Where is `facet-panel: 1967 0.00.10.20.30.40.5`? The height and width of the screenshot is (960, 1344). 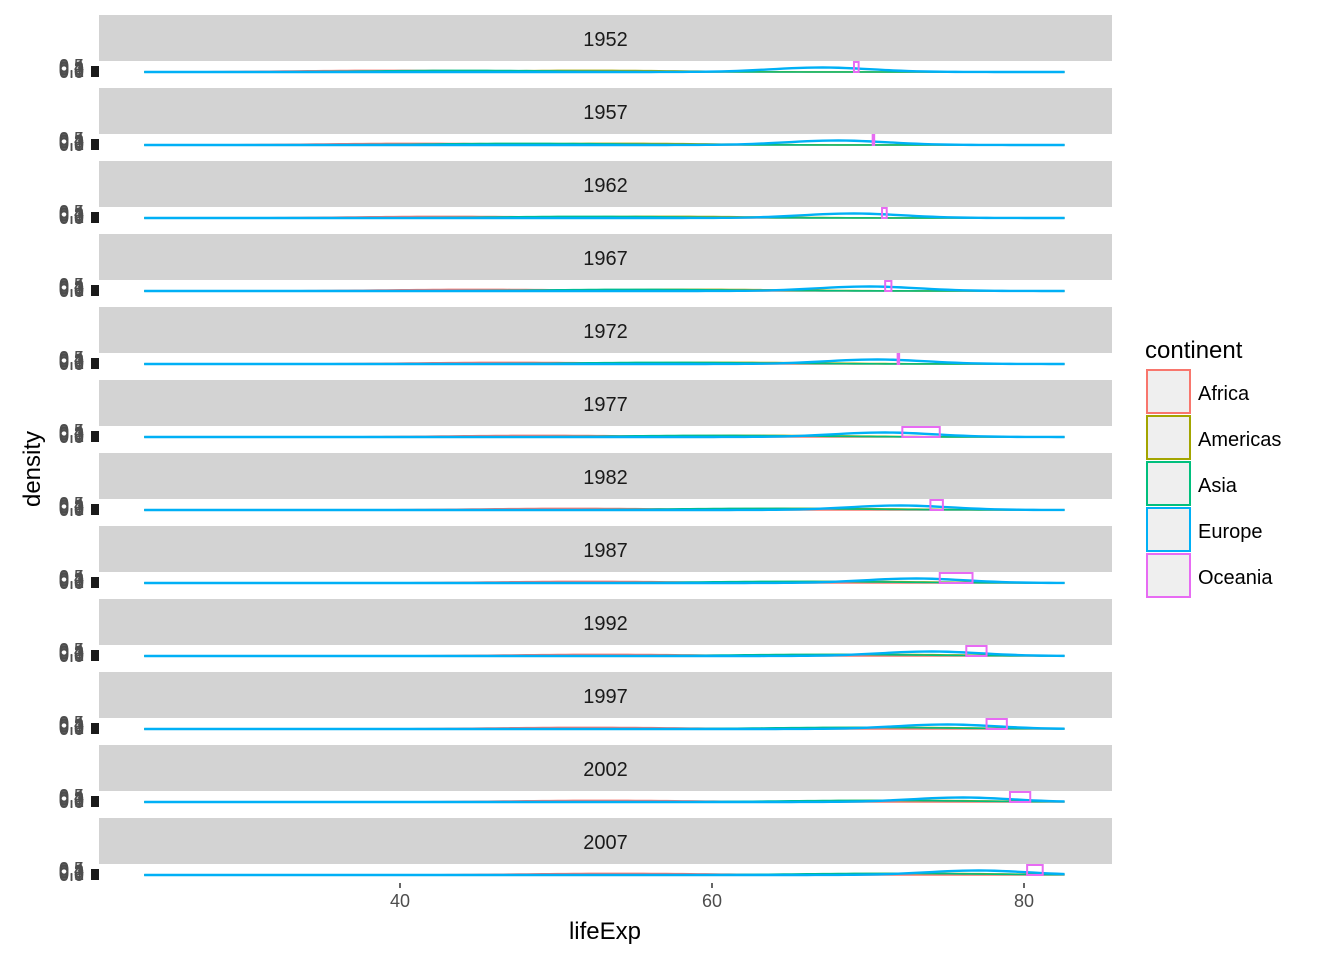 facet-panel: 1967 0.00.10.20.30.40.5 is located at coordinates (585, 267).